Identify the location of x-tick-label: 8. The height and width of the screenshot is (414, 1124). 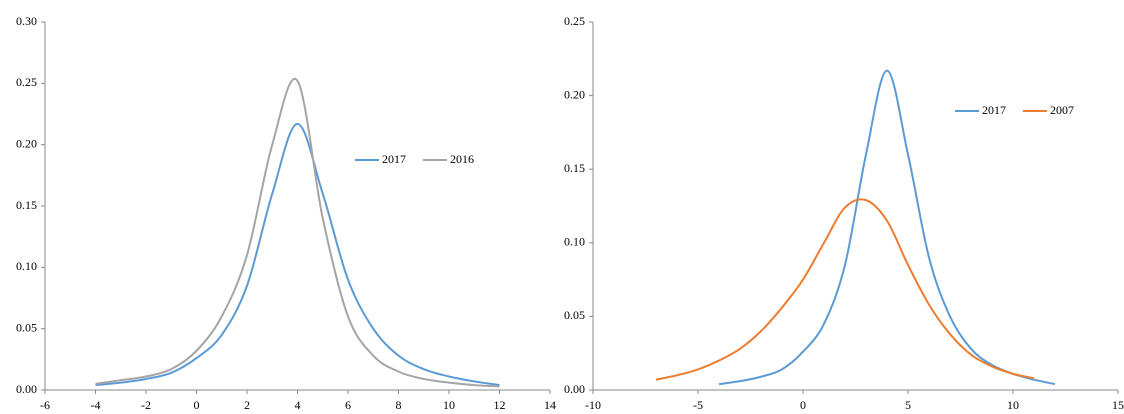
(399, 405).